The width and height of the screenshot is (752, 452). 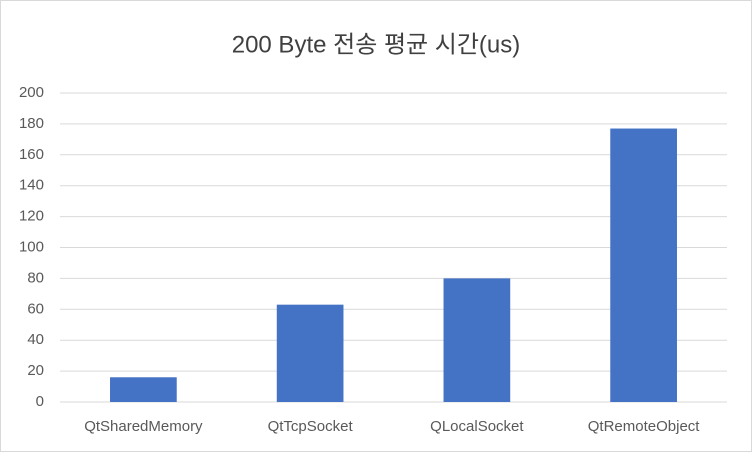 I want to click on chart-title: 200 Byte 전송 평균 시간(us), so click(x=376, y=44).